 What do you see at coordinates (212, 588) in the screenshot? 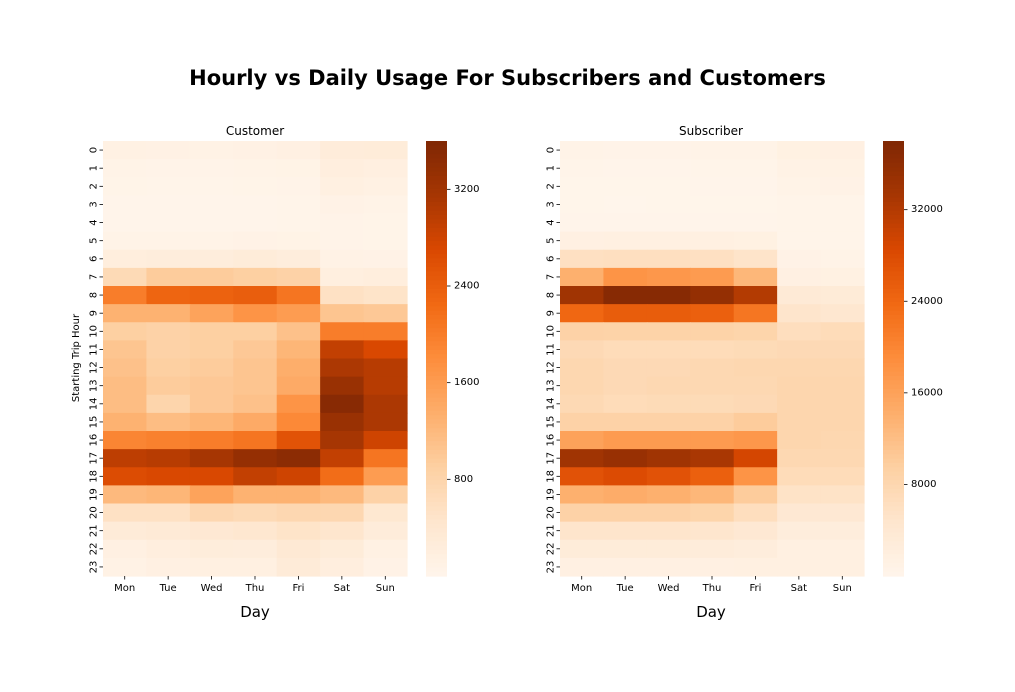
I see `x-tick-label: Wed` at bounding box center [212, 588].